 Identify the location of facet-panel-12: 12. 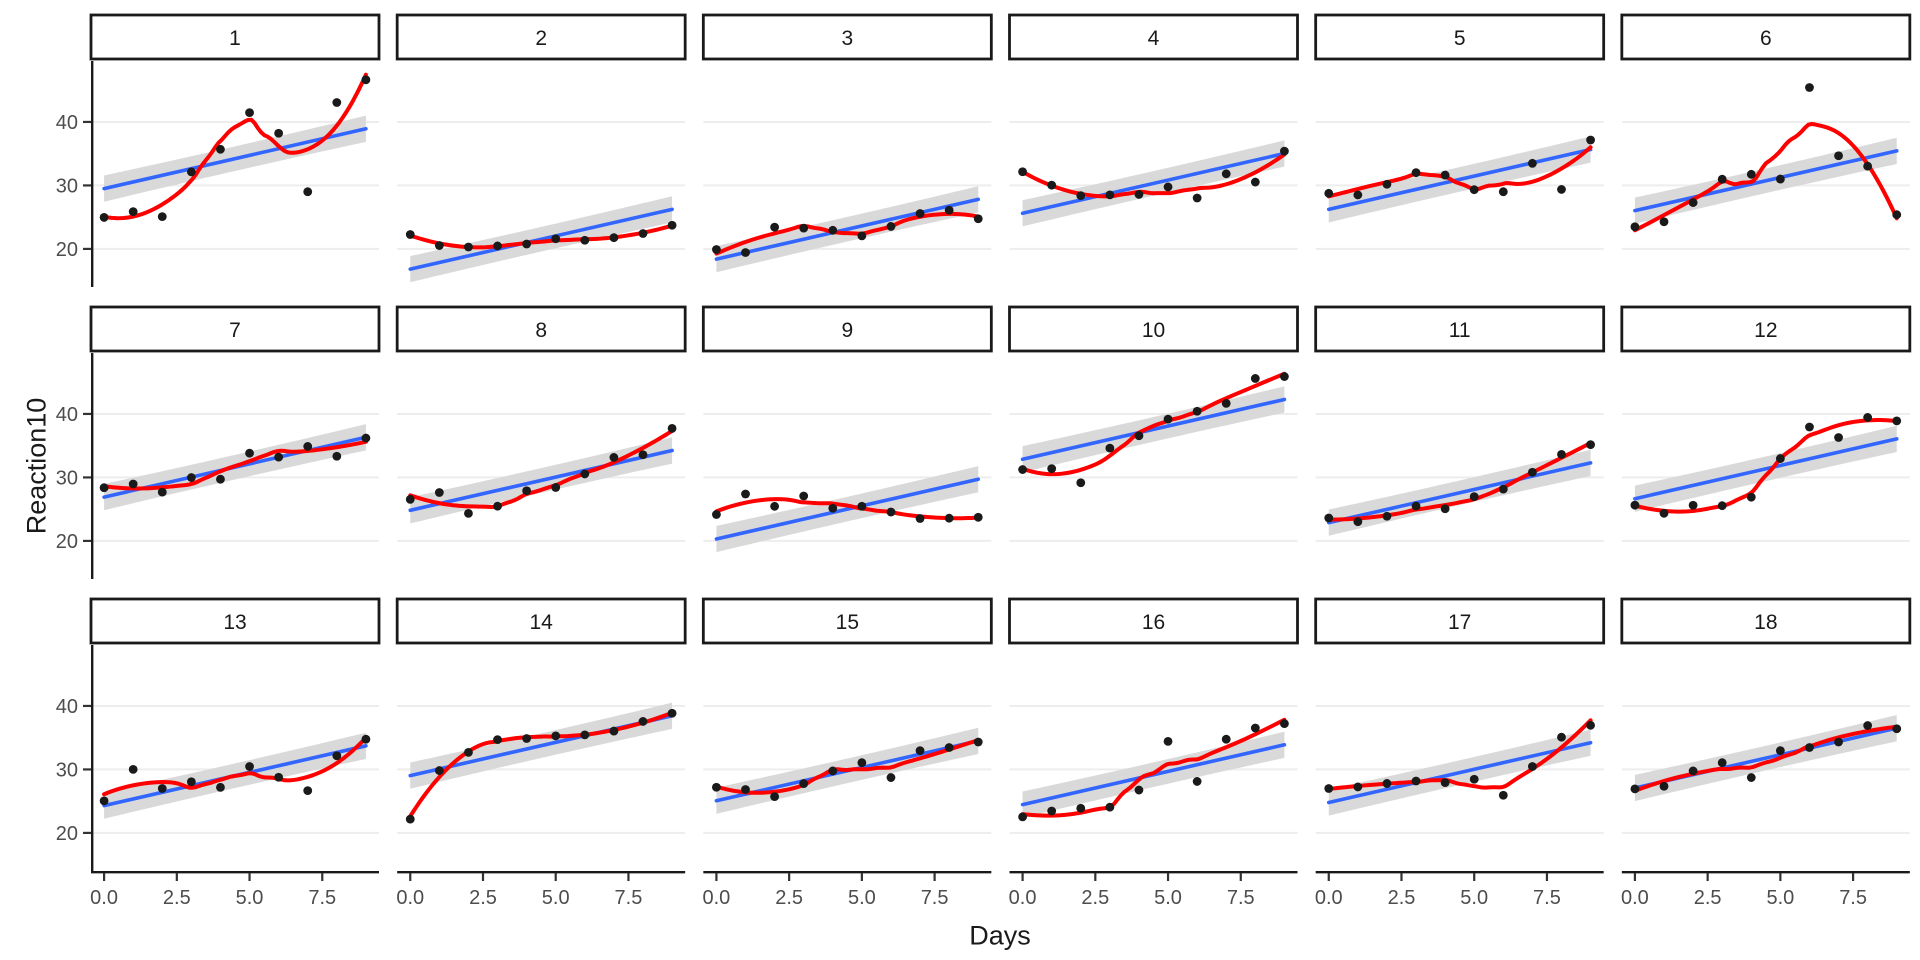
(1766, 423).